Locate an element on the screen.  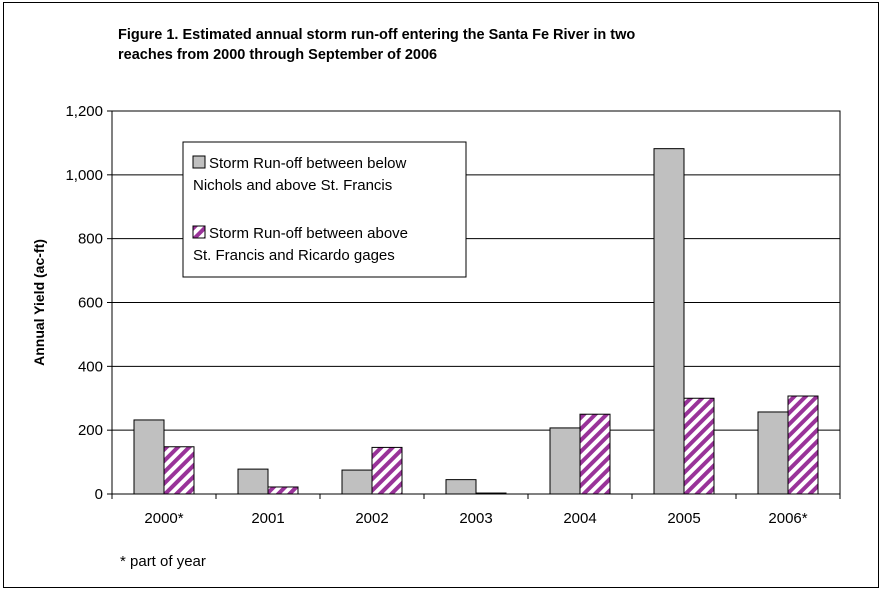
bar-series1-2000* is located at coordinates (149, 457).